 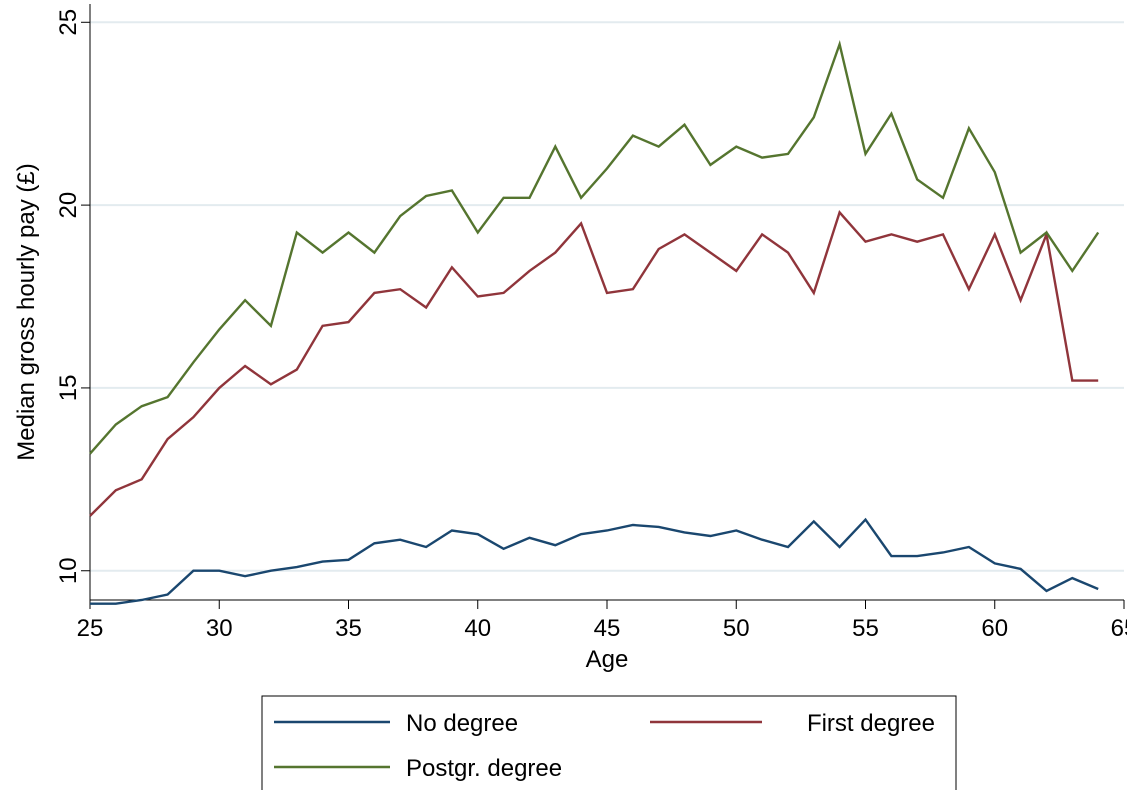 What do you see at coordinates (219, 628) in the screenshot?
I see `x-tick-label: 30` at bounding box center [219, 628].